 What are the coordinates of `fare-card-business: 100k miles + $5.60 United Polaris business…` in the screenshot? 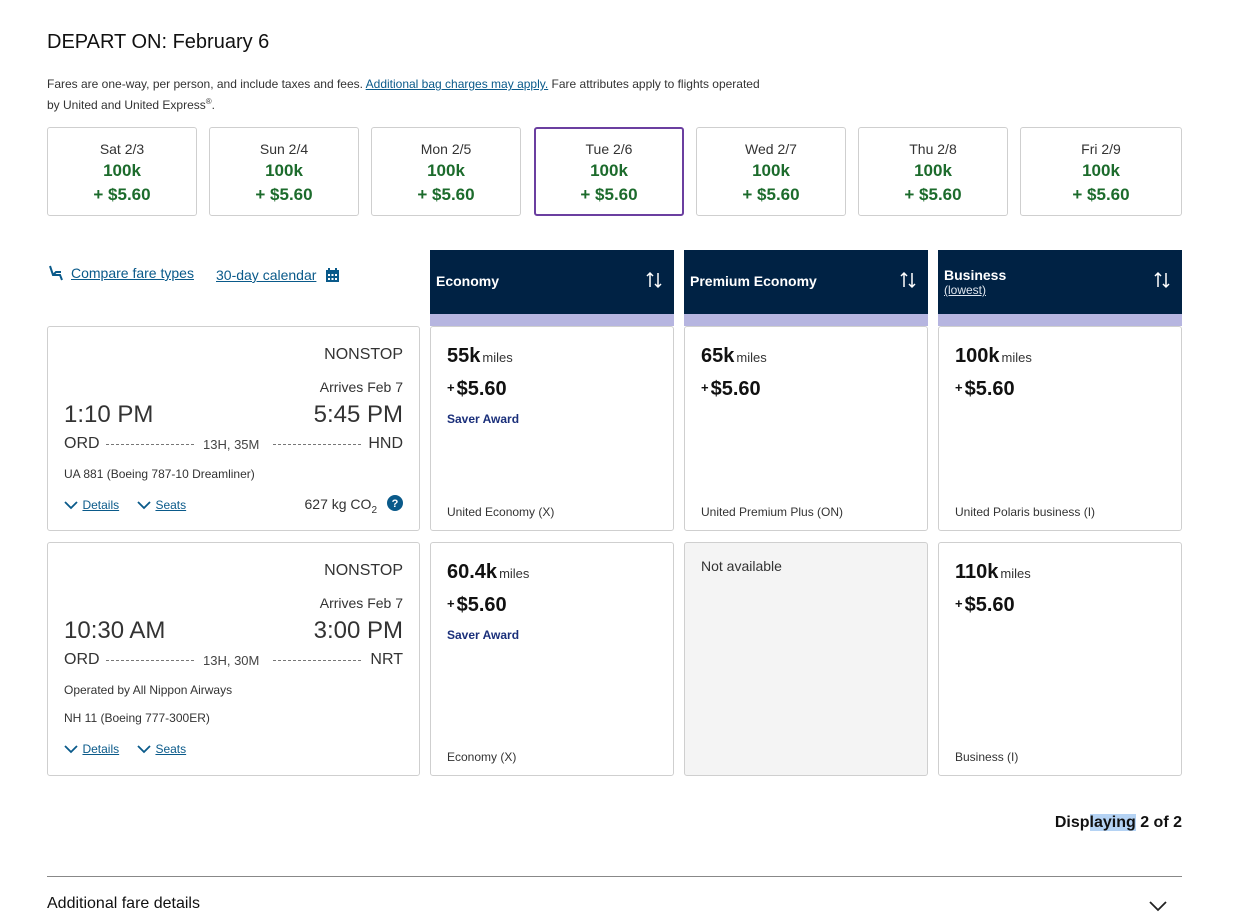 It's located at (1060, 428).